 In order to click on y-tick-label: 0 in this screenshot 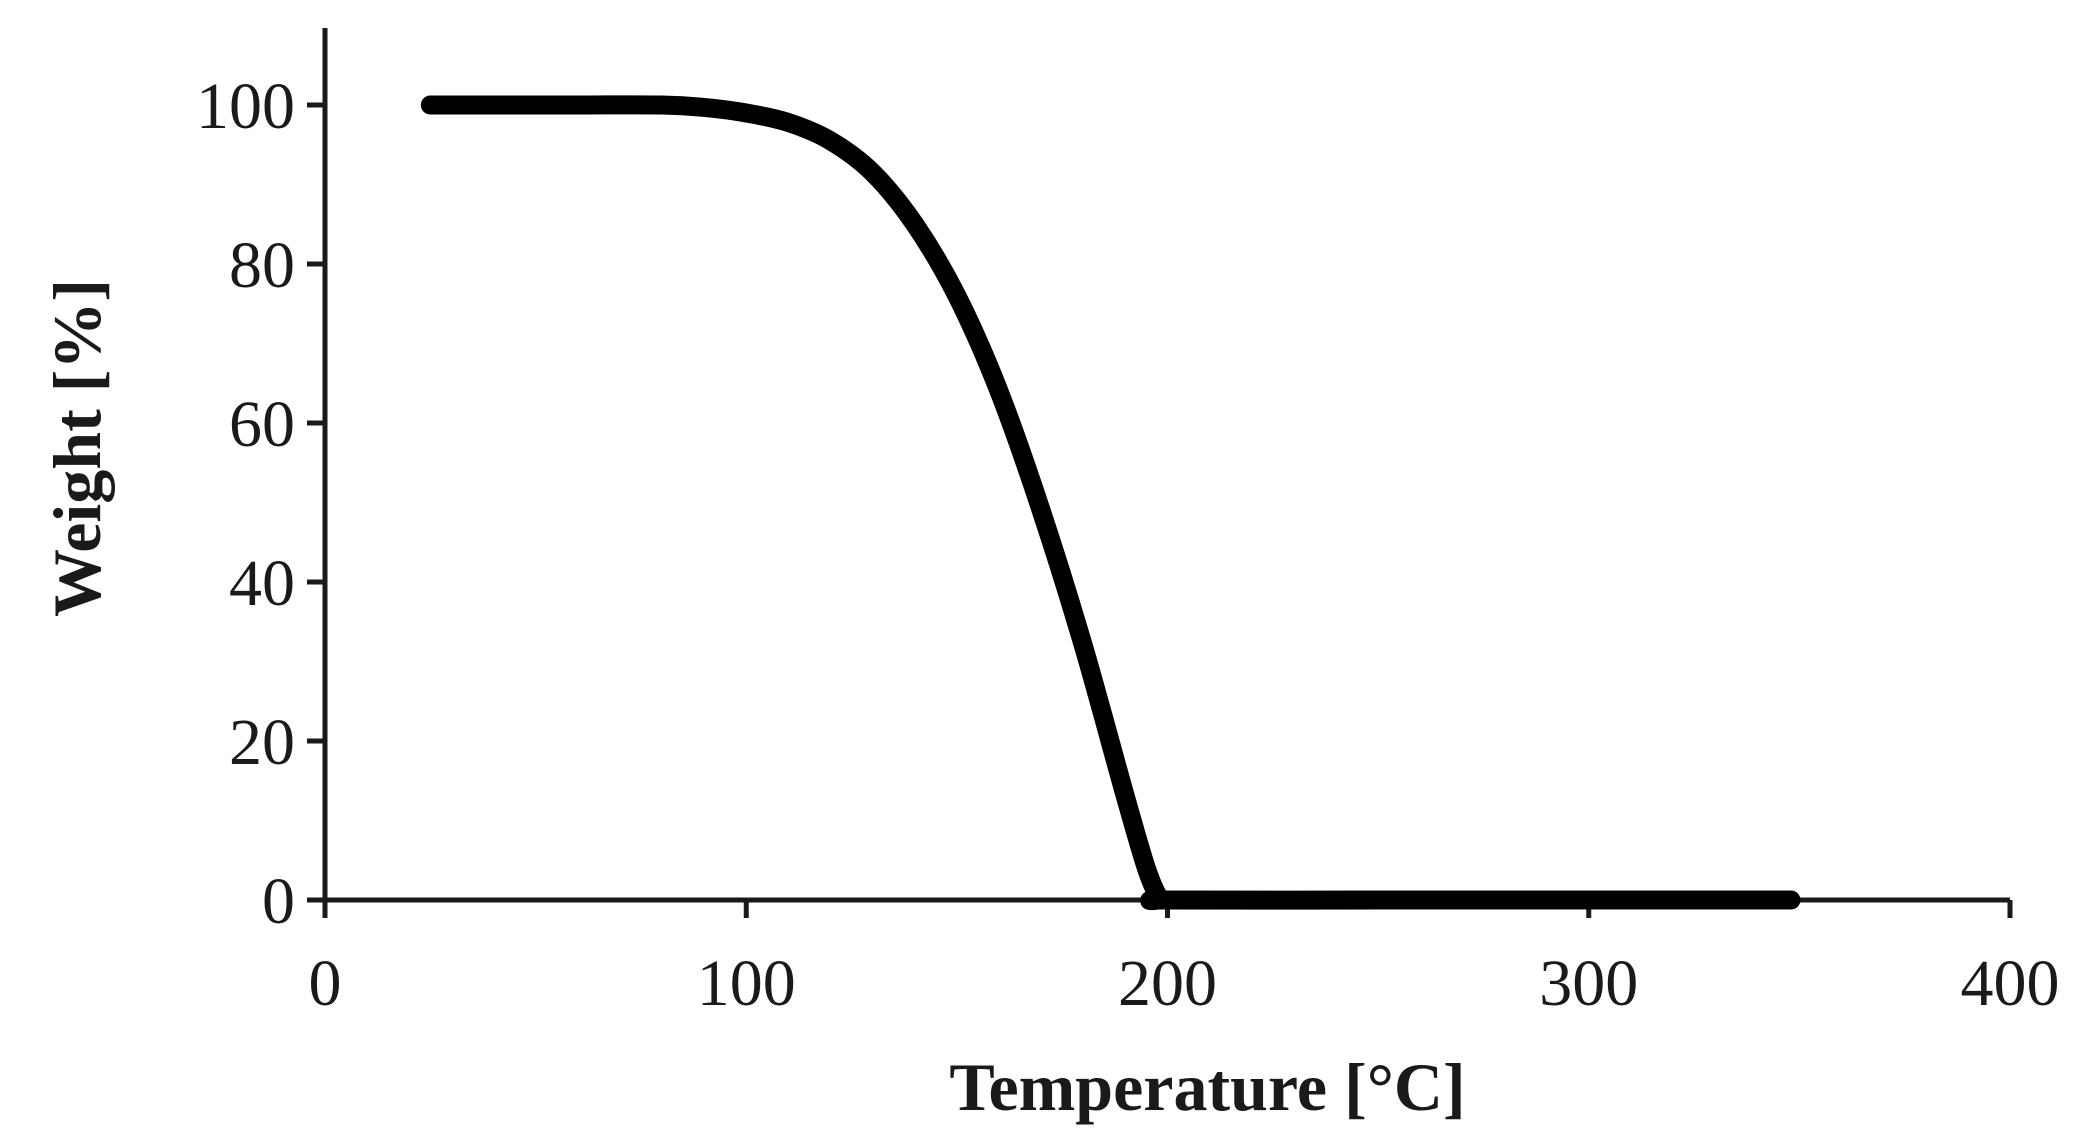, I will do `click(278, 901)`.